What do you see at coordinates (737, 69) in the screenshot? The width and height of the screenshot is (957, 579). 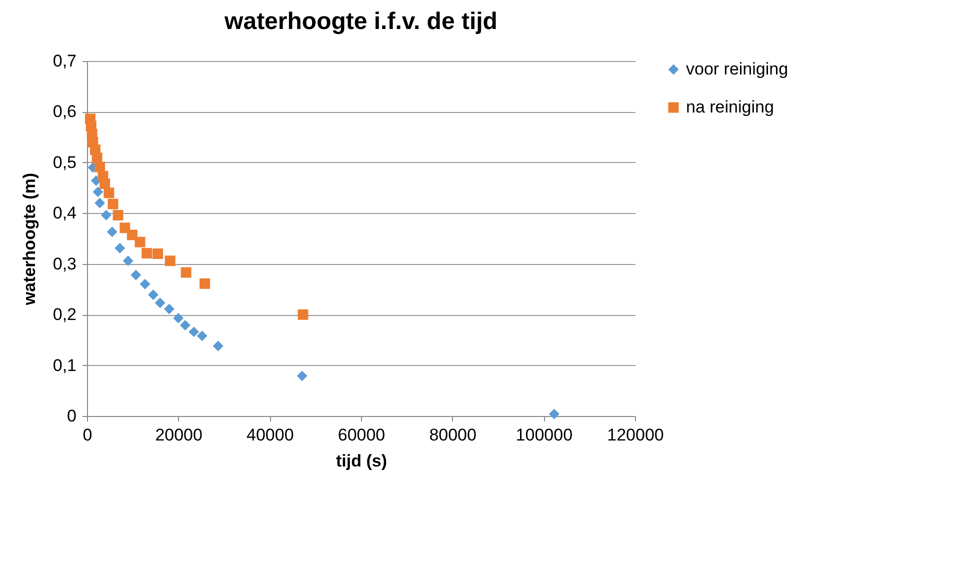 I see `legend-label: voor reiniging` at bounding box center [737, 69].